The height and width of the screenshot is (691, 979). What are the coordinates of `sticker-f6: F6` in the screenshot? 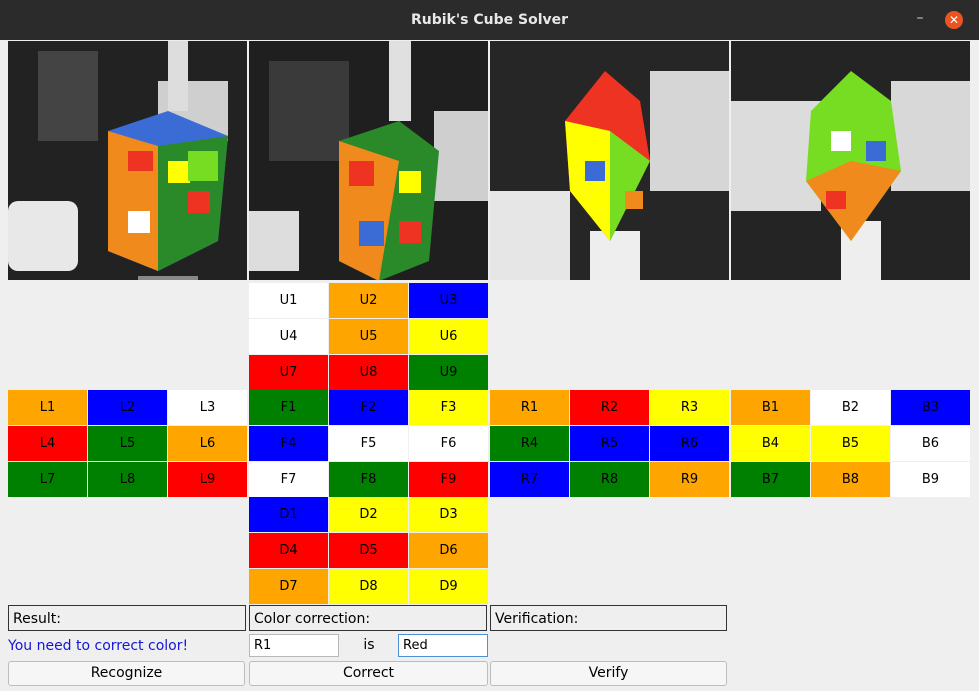 It's located at (448, 443).